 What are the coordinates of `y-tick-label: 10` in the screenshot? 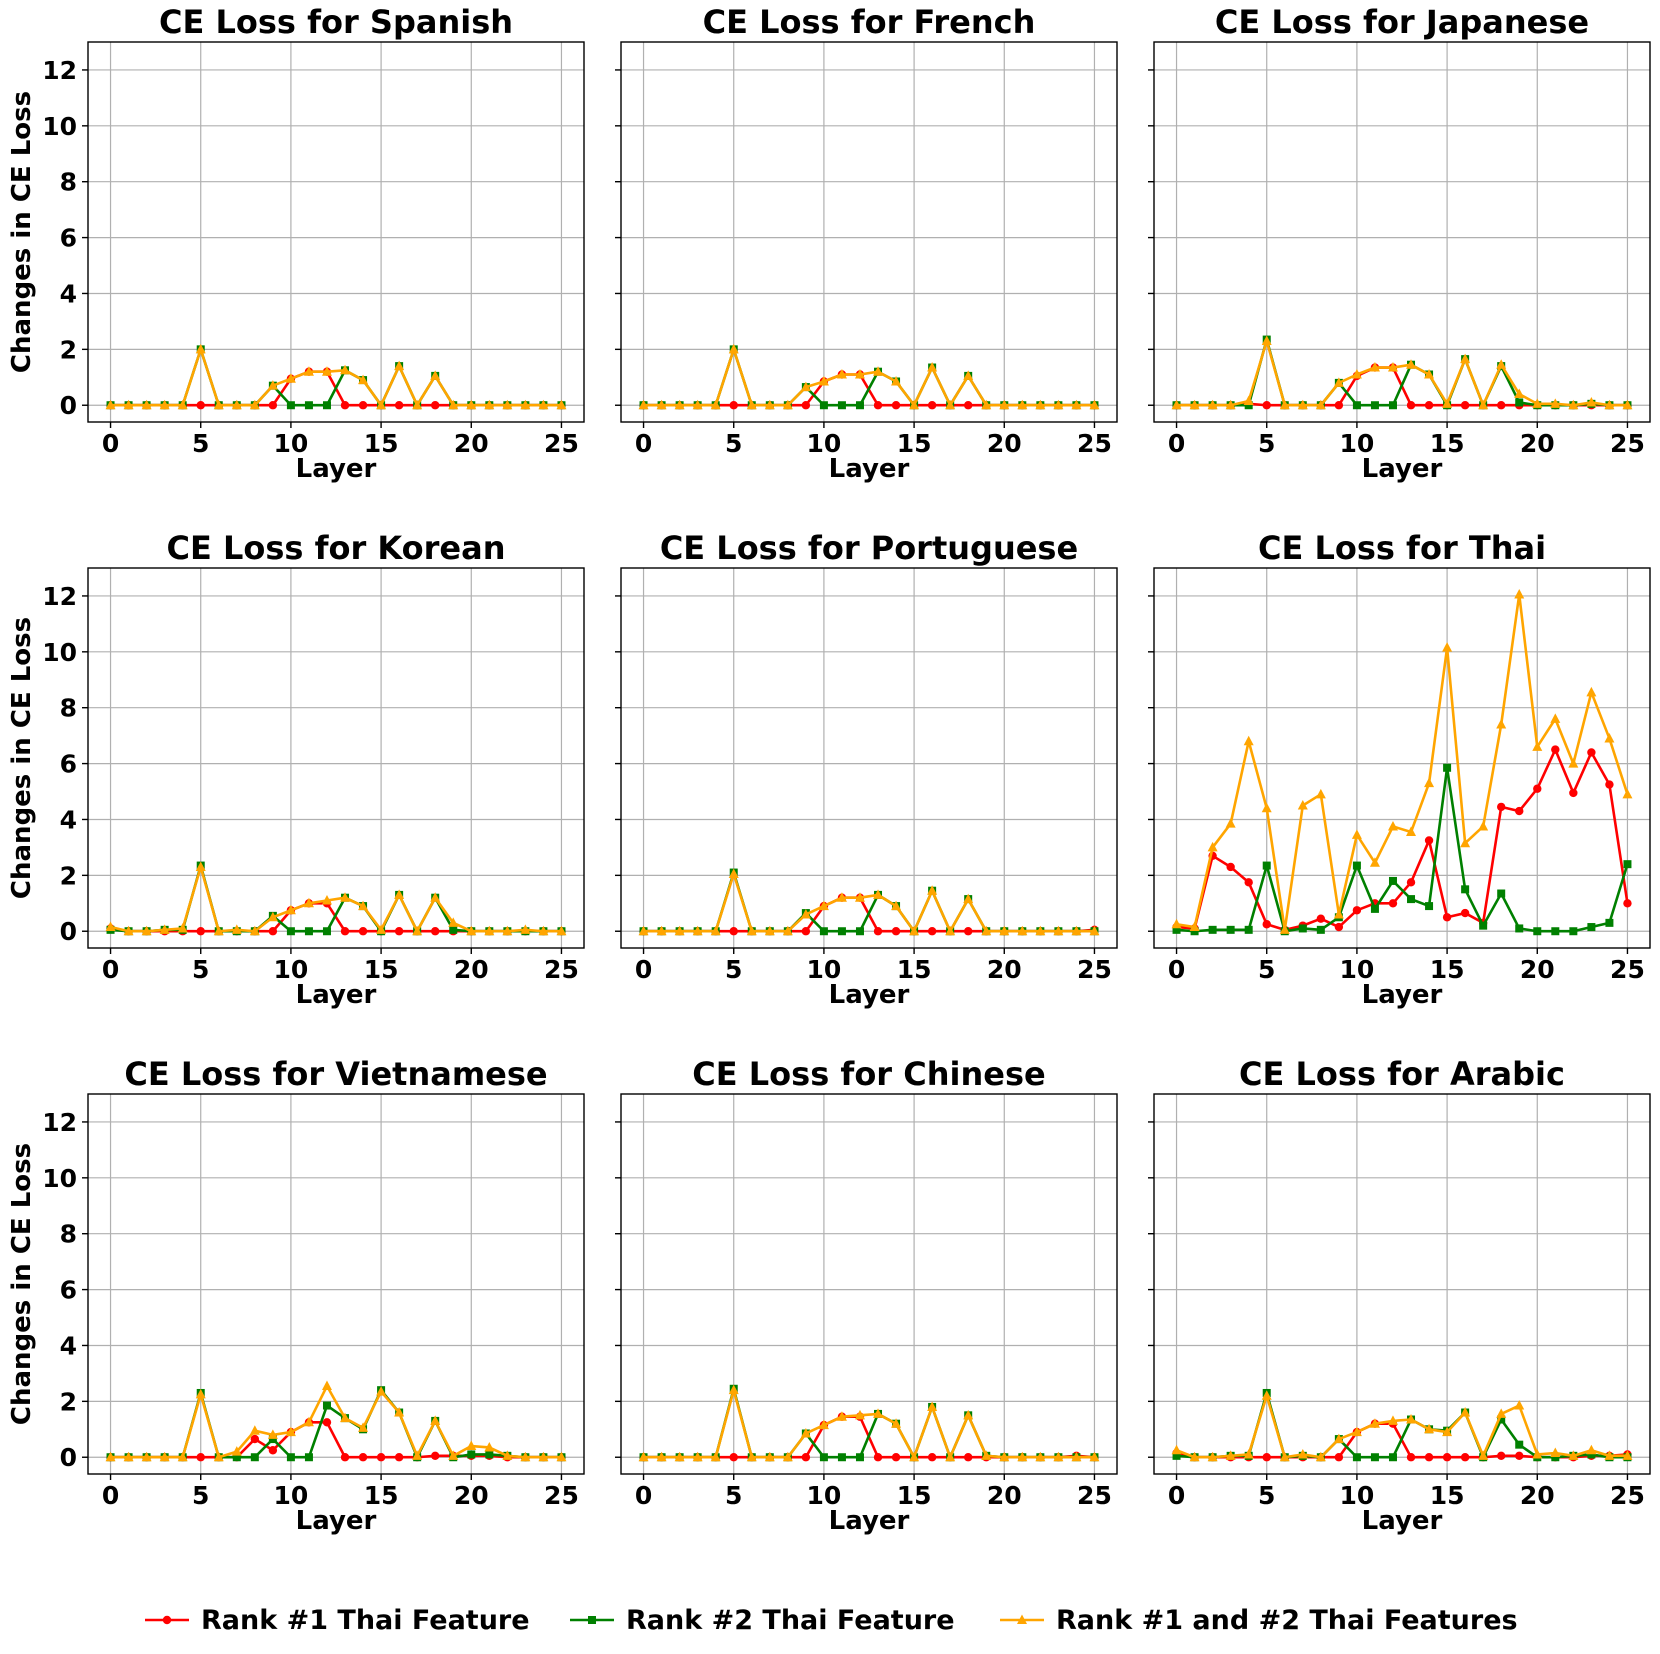 It's located at (59, 126).